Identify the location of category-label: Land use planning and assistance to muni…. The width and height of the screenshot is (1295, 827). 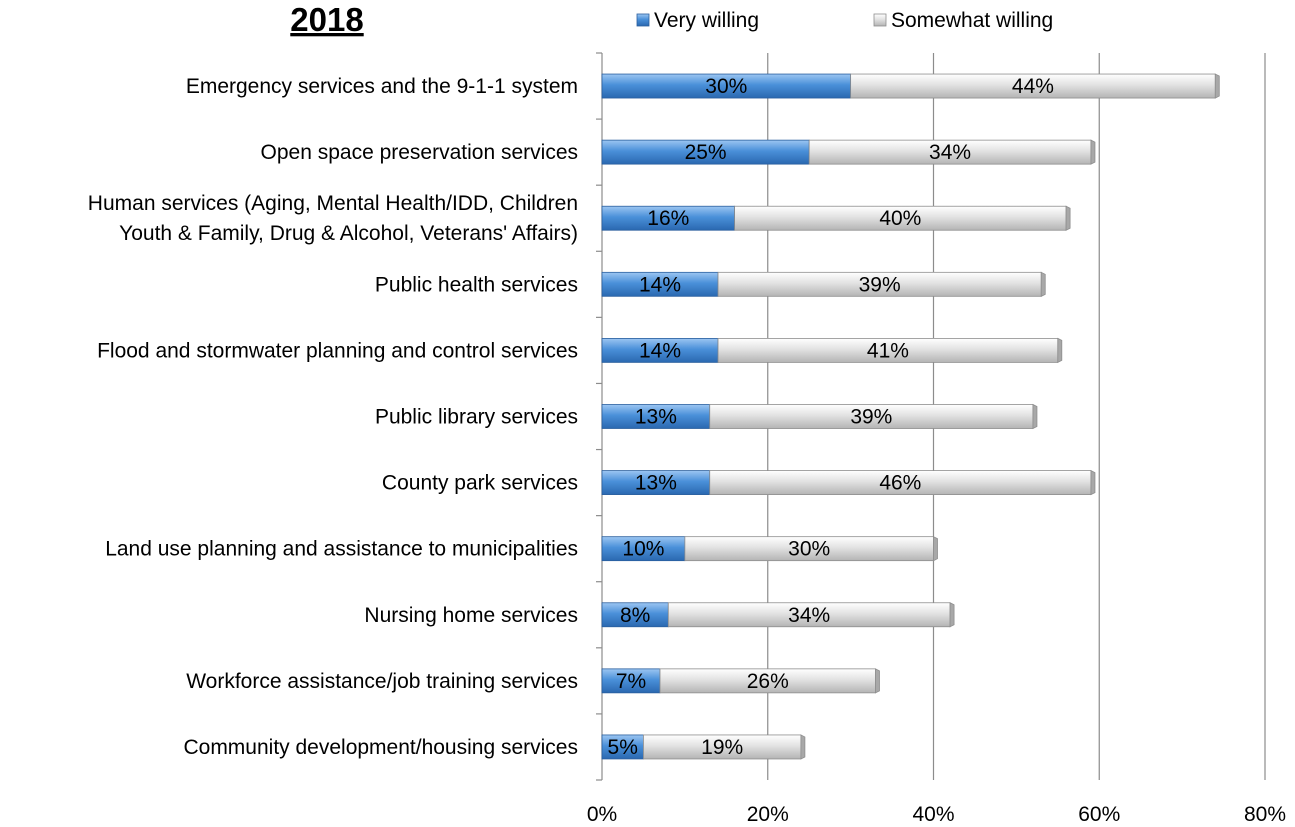
(341, 549).